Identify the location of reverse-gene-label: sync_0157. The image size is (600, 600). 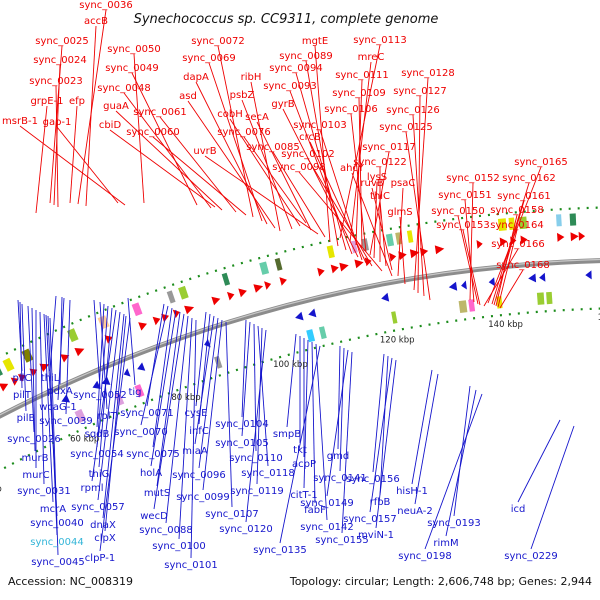
(369, 519).